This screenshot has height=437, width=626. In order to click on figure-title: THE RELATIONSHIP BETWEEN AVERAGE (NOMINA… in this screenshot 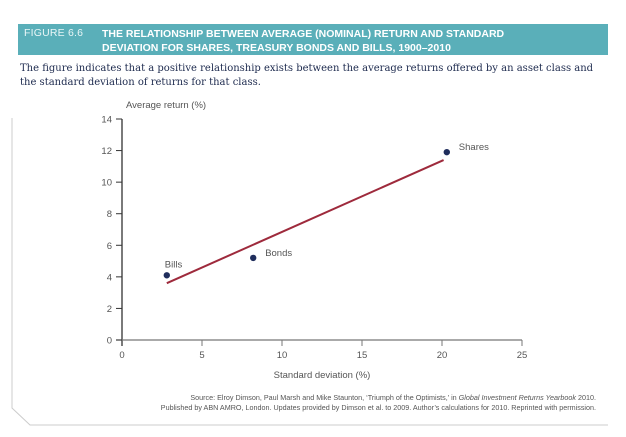, I will do `click(352, 41)`.